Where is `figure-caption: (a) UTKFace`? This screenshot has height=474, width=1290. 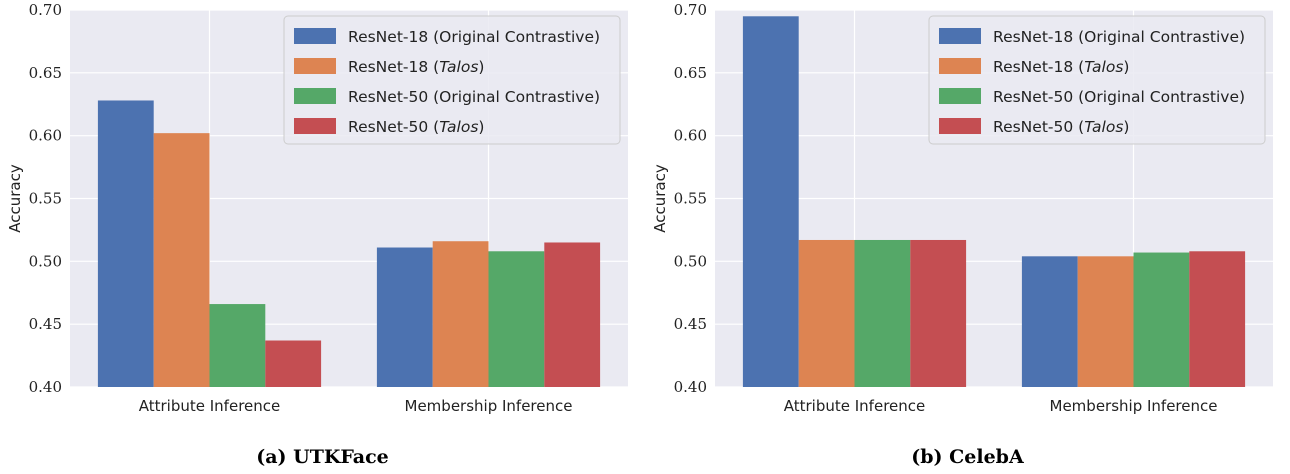
figure-caption: (a) UTKFace is located at coordinates (322, 457).